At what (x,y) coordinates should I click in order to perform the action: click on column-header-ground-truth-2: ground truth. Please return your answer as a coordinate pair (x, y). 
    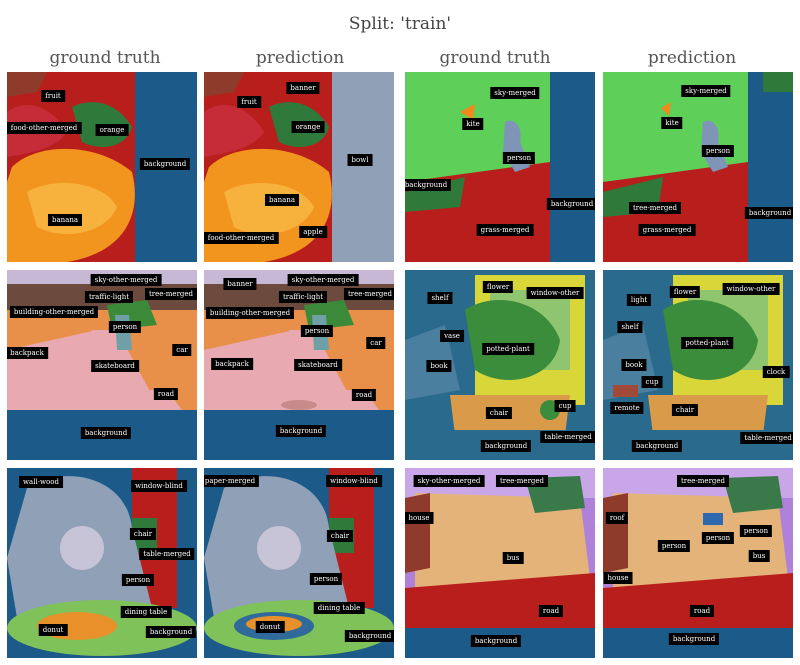
    Looking at the image, I should click on (495, 58).